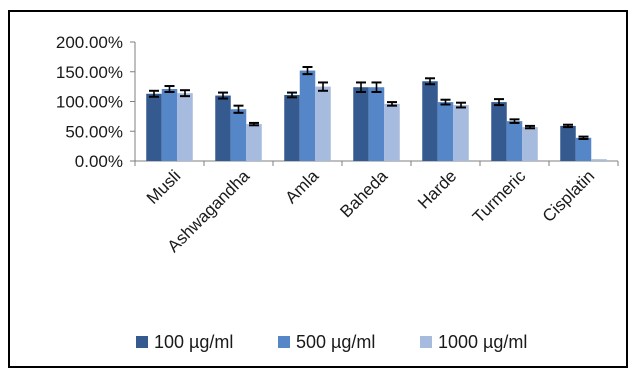 This screenshot has height=378, width=643. What do you see at coordinates (530, 144) in the screenshot?
I see `bar-turmeric-1000-g-ml` at bounding box center [530, 144].